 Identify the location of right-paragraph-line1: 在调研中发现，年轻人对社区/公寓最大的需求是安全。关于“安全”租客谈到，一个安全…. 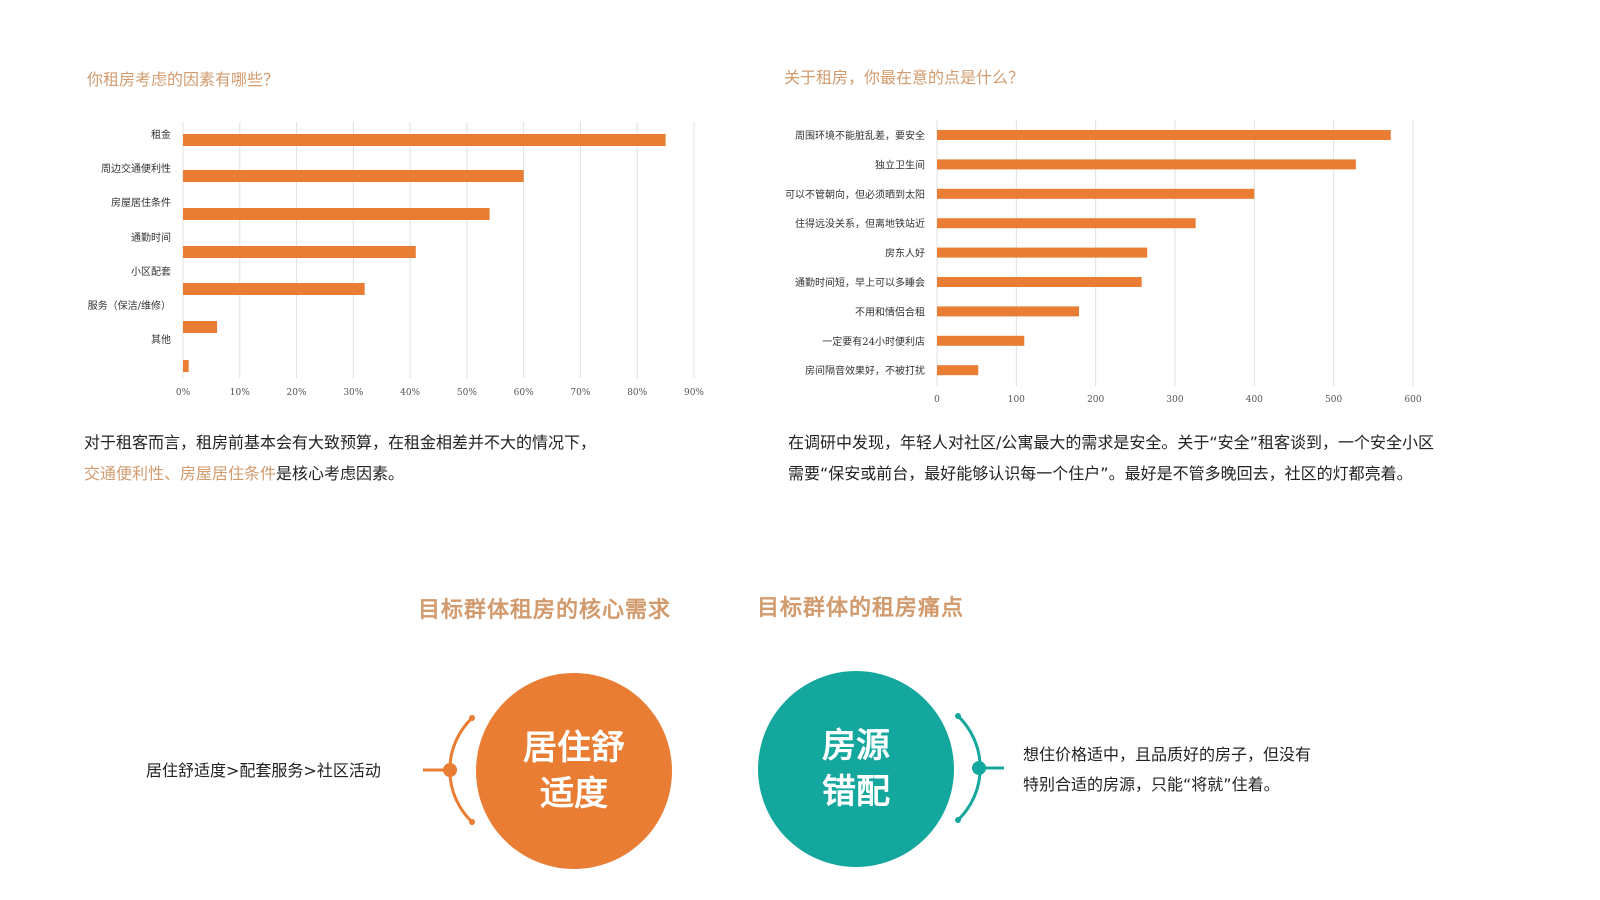
(1111, 442).